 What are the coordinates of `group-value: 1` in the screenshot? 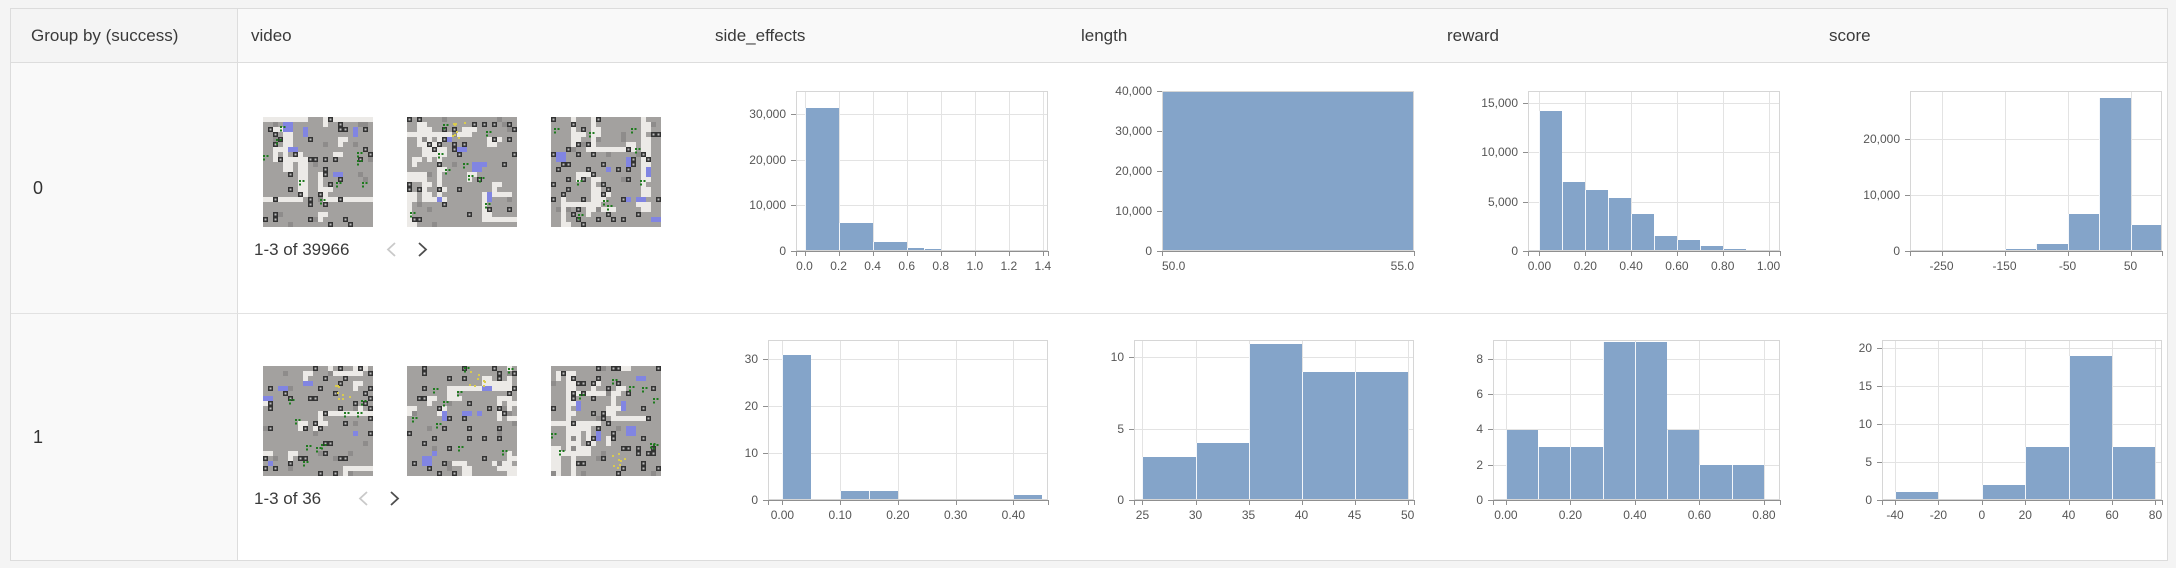 It's located at (38, 436).